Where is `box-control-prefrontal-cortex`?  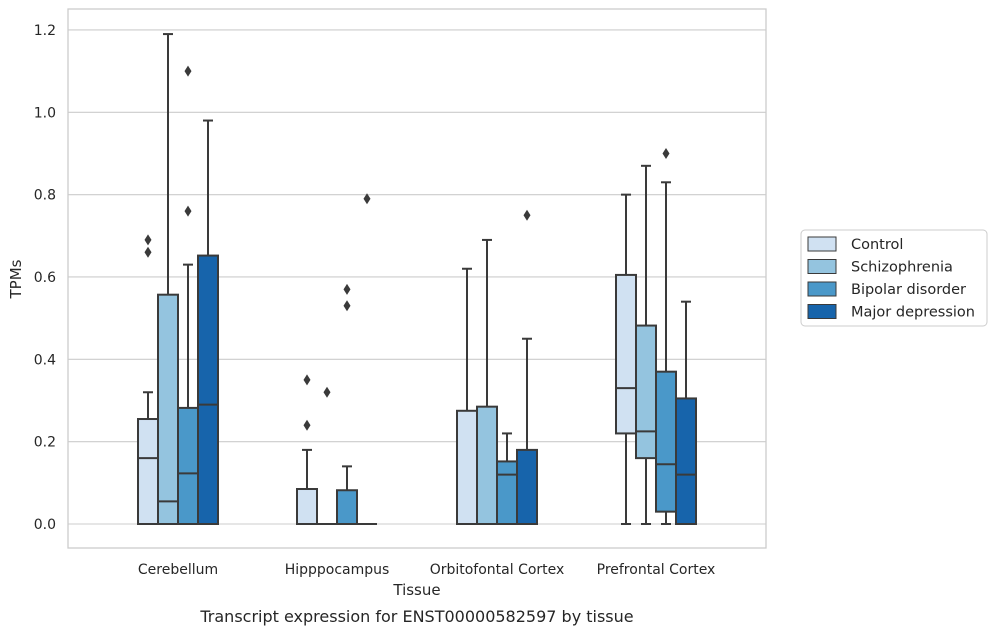
box-control-prefrontal-cortex is located at coordinates (626, 359).